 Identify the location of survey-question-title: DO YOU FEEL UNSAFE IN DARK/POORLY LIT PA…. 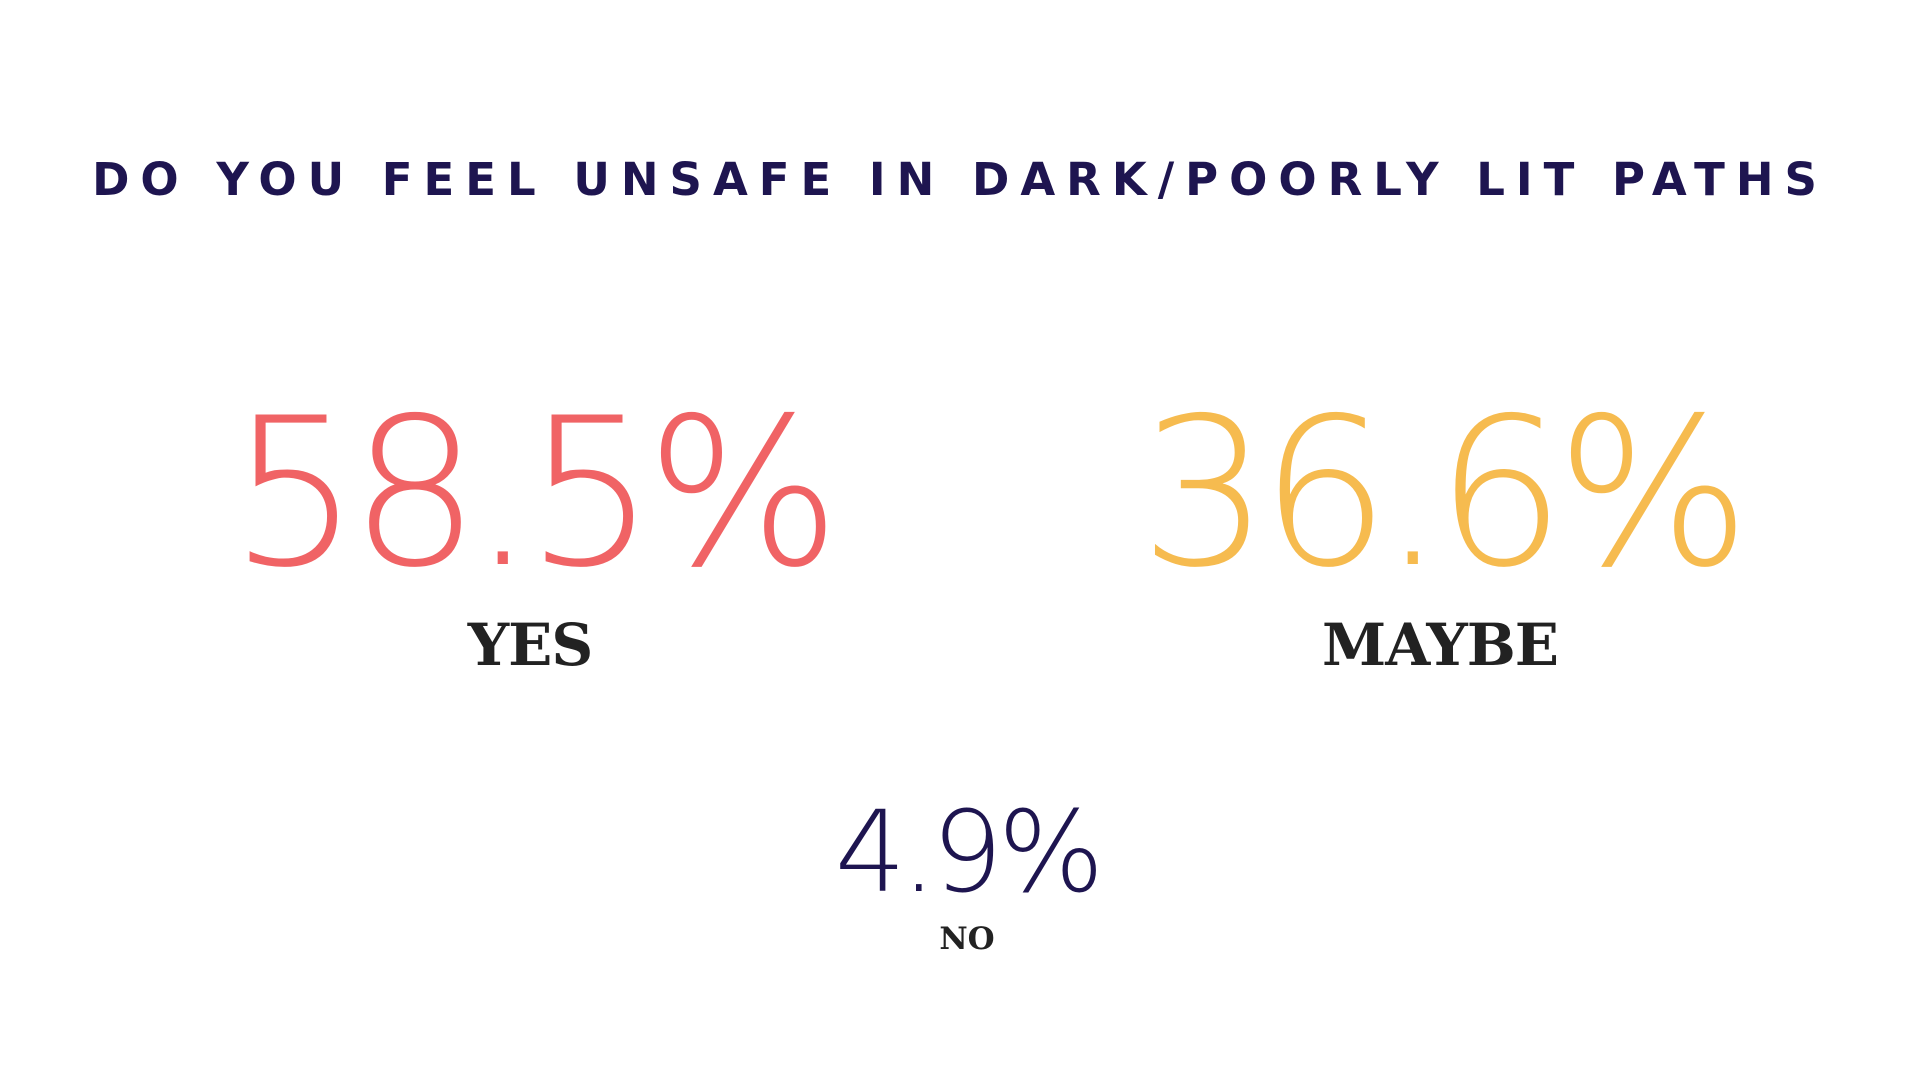
(960, 179).